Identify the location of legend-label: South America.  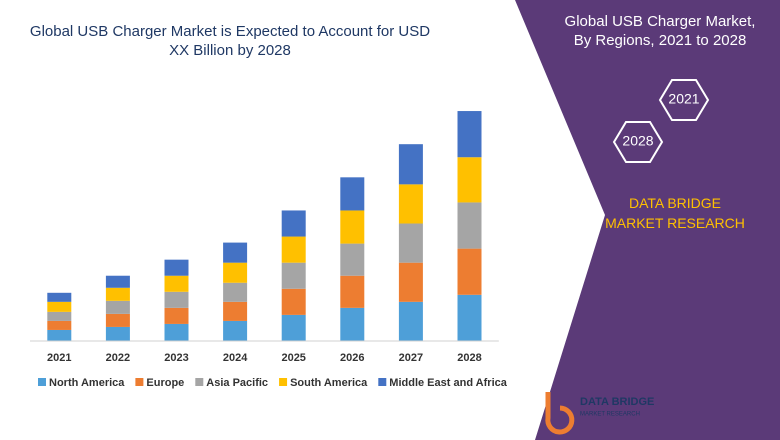
(329, 383).